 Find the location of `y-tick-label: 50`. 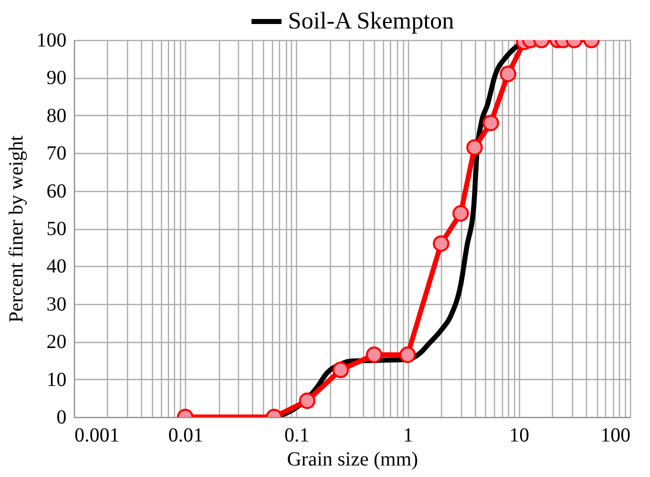

y-tick-label: 50 is located at coordinates (56, 229).